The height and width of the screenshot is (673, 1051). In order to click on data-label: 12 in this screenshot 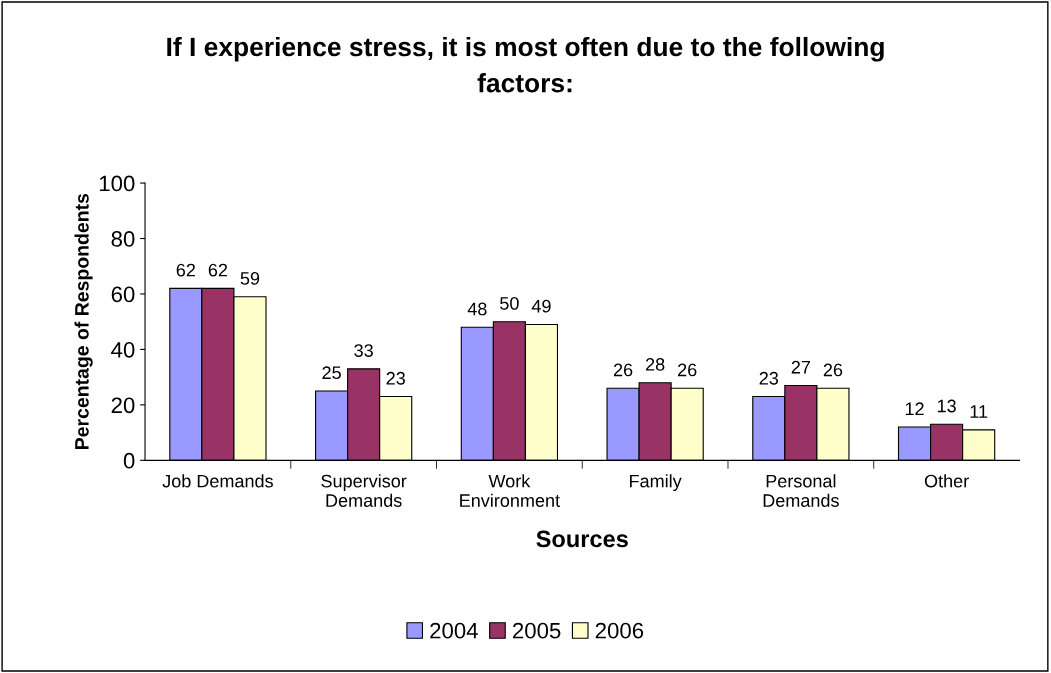, I will do `click(914, 408)`.